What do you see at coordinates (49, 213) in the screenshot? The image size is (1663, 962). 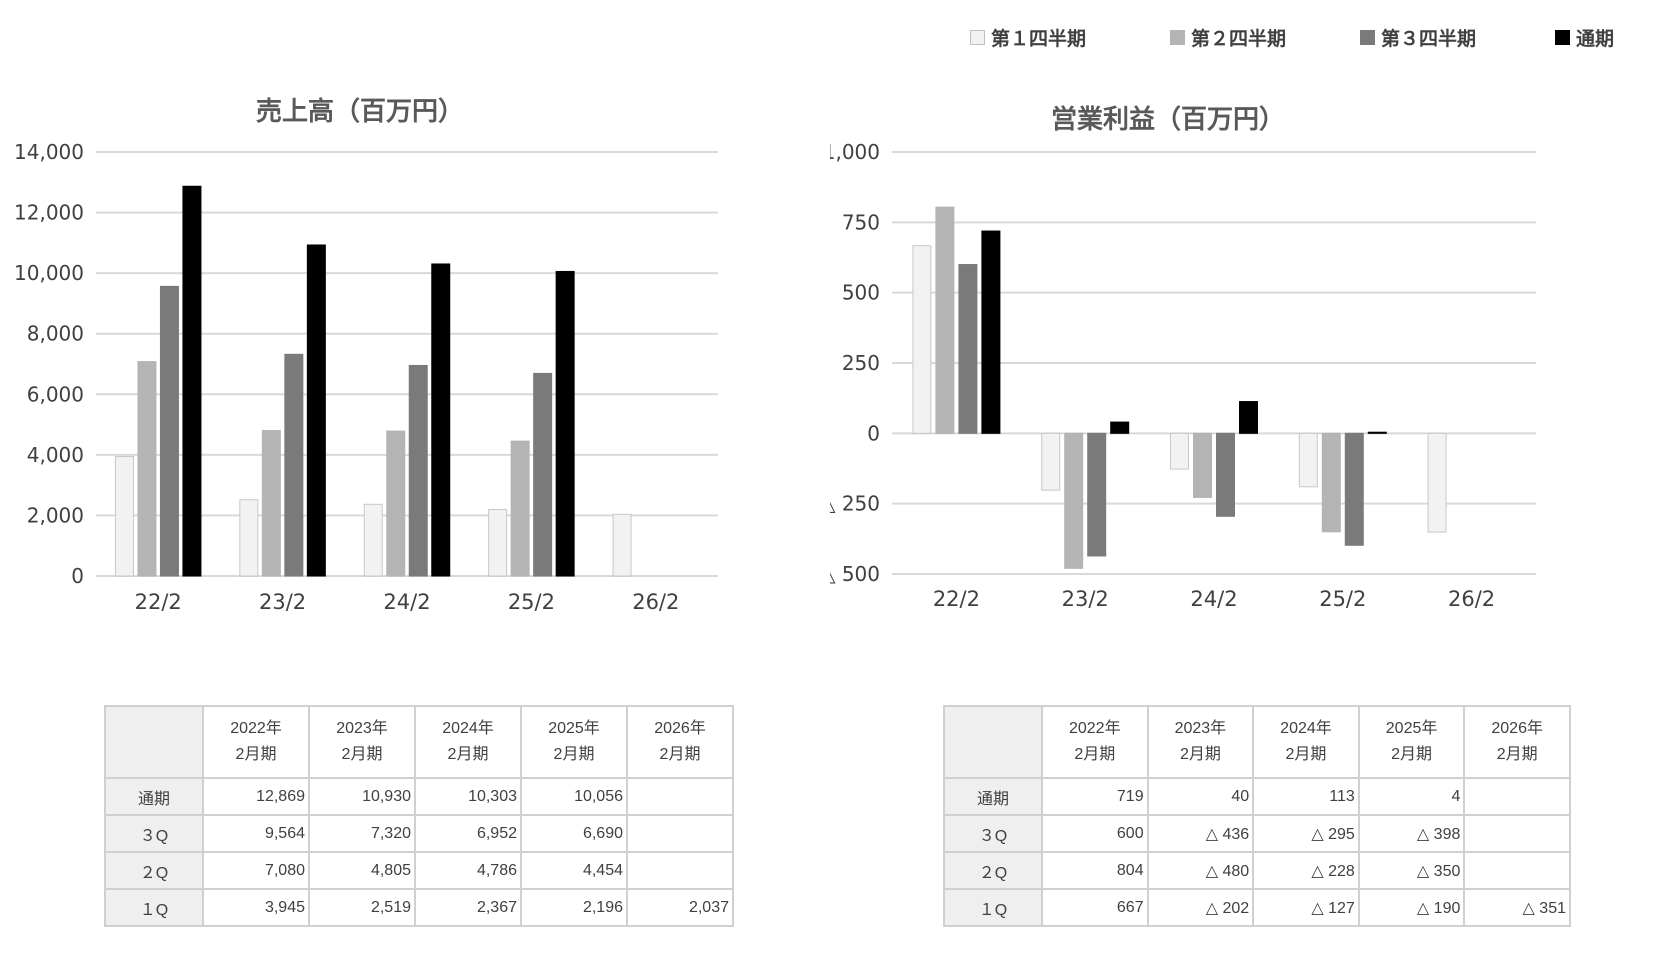 I see `y-tick-label: 12,000` at bounding box center [49, 213].